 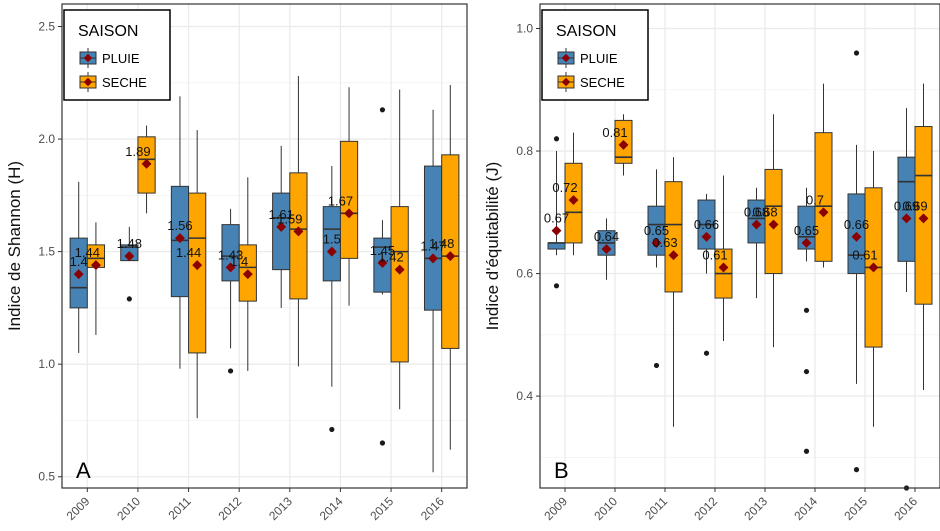 What do you see at coordinates (614, 132) in the screenshot?
I see `mean-label: 0.81` at bounding box center [614, 132].